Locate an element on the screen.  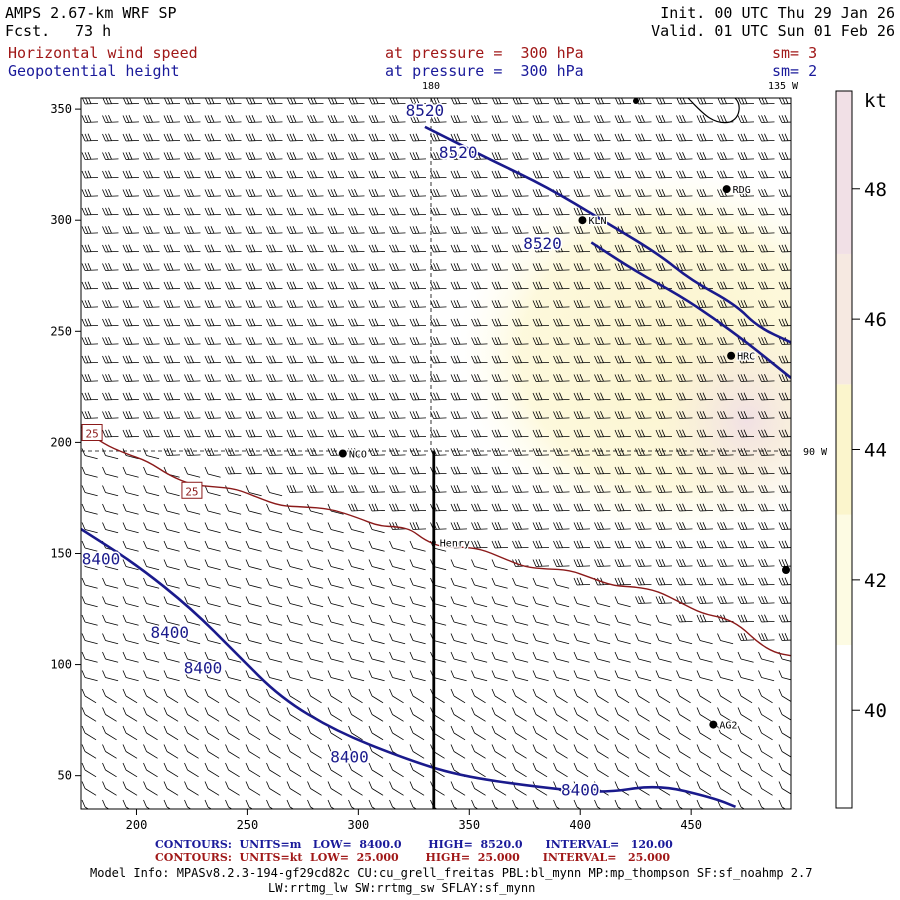
height-contour-8520m is located at coordinates (690, 310).